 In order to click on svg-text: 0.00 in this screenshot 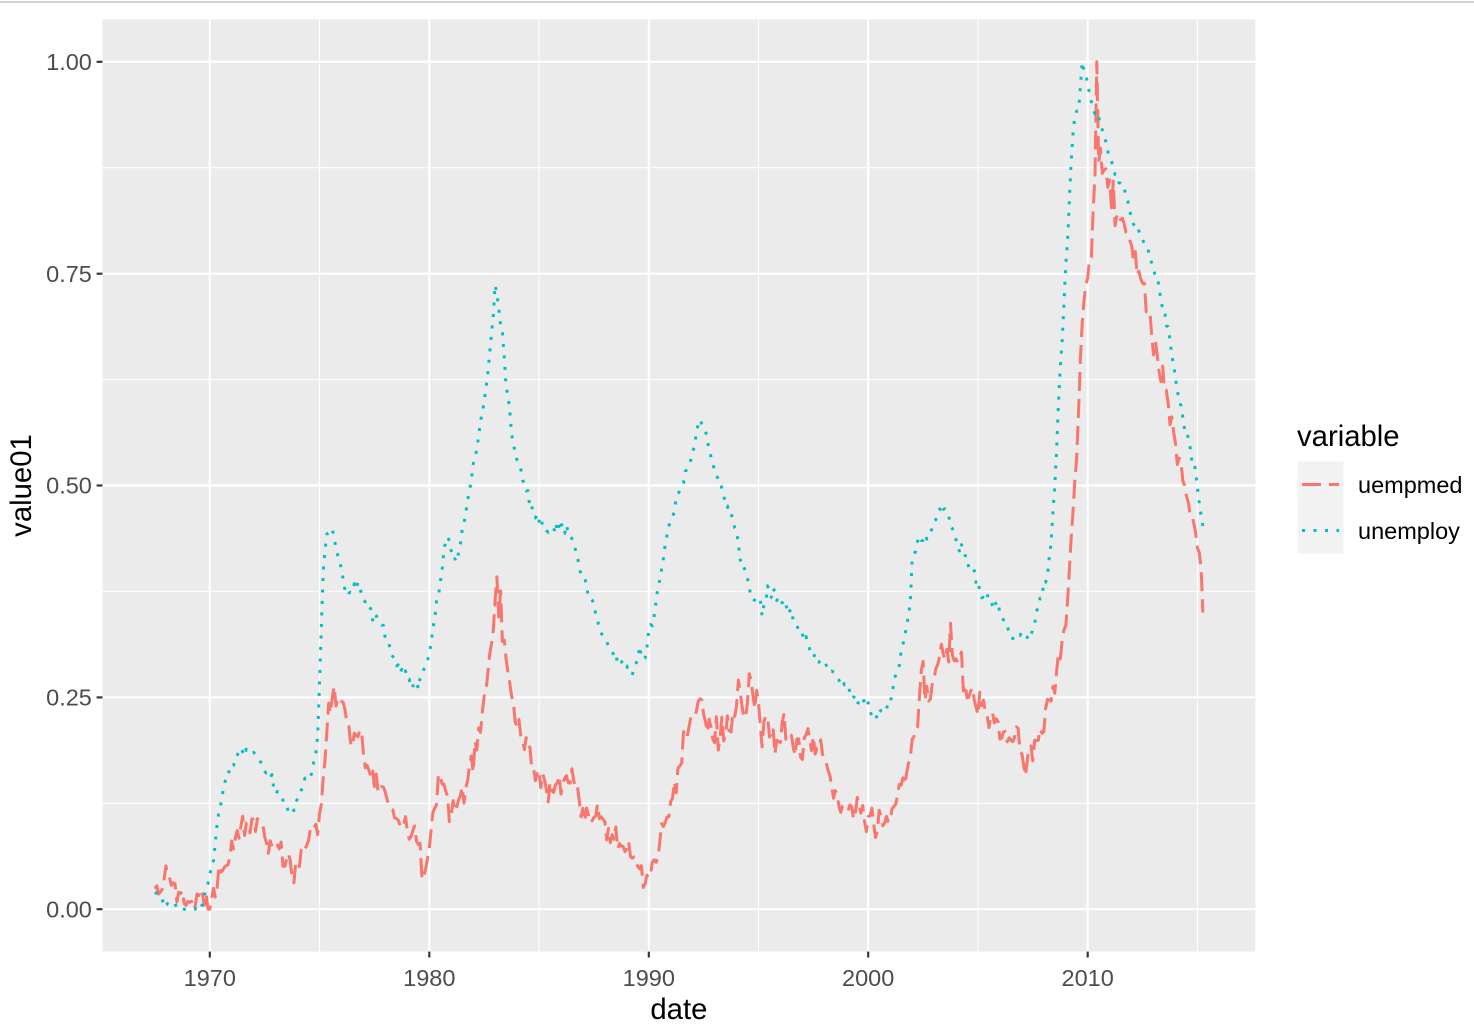, I will do `click(69, 909)`.